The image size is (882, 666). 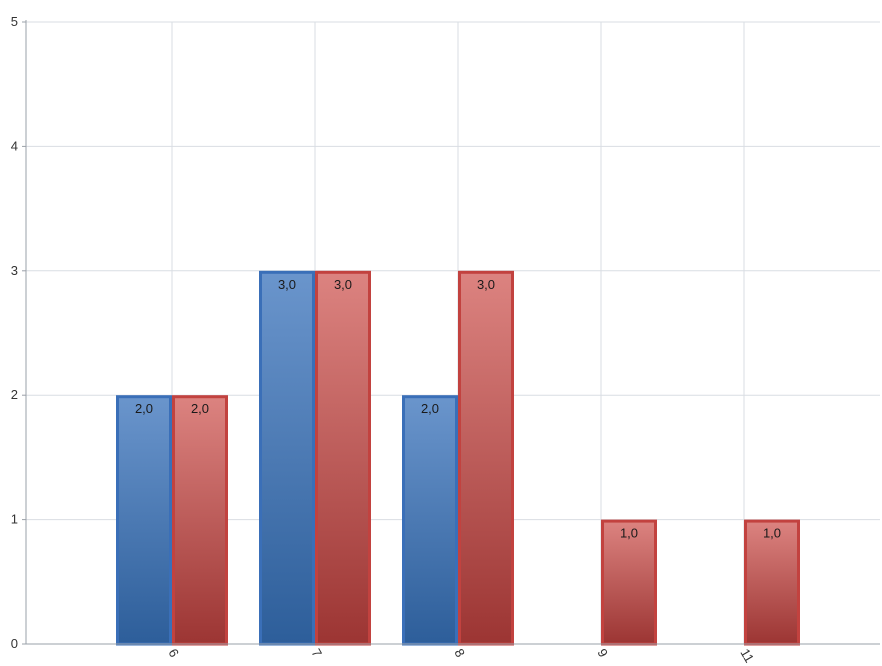 I want to click on x-tick-label: 8, so click(x=459, y=653).